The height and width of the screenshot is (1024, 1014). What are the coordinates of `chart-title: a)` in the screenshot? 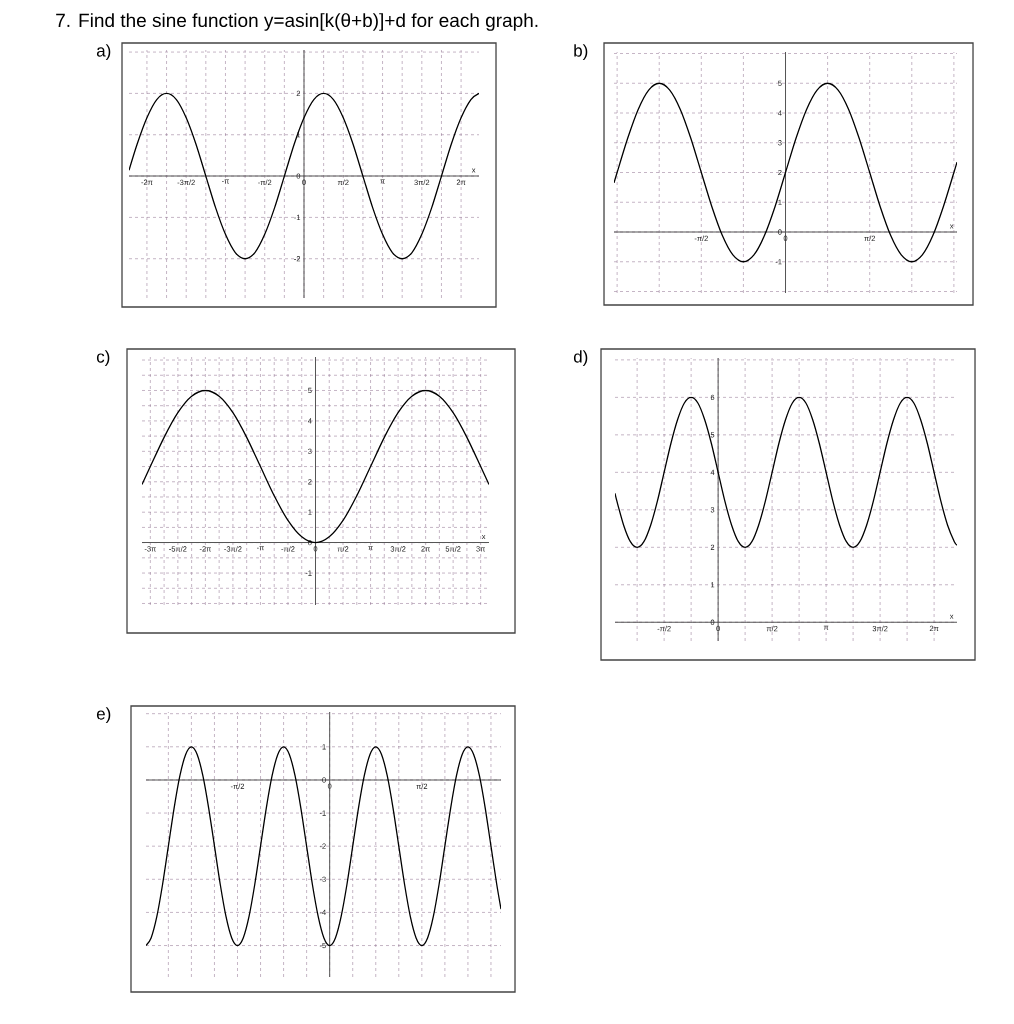 It's located at (103, 52).